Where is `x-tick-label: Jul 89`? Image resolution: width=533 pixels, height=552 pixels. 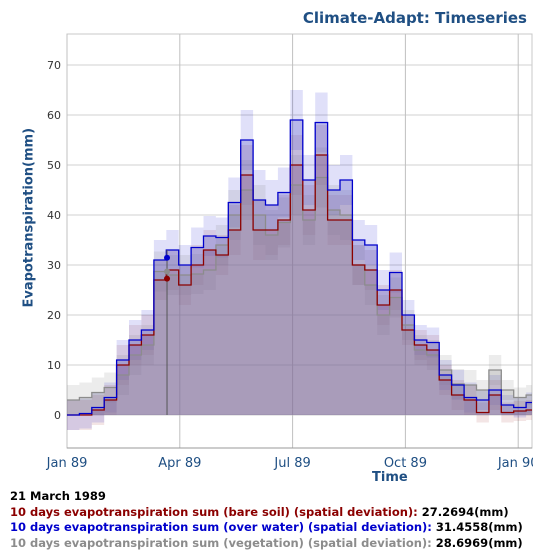
x-tick-label: Jul 89 is located at coordinates (291, 463).